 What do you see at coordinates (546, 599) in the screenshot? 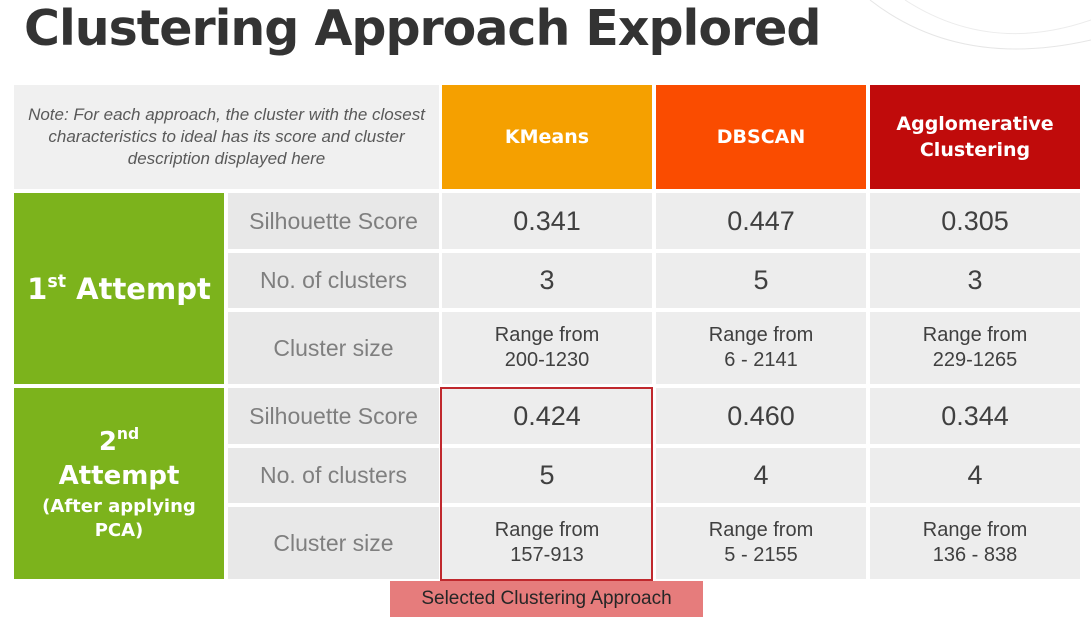
I see `selected-approach-label: Selected Clustering Approach` at bounding box center [546, 599].